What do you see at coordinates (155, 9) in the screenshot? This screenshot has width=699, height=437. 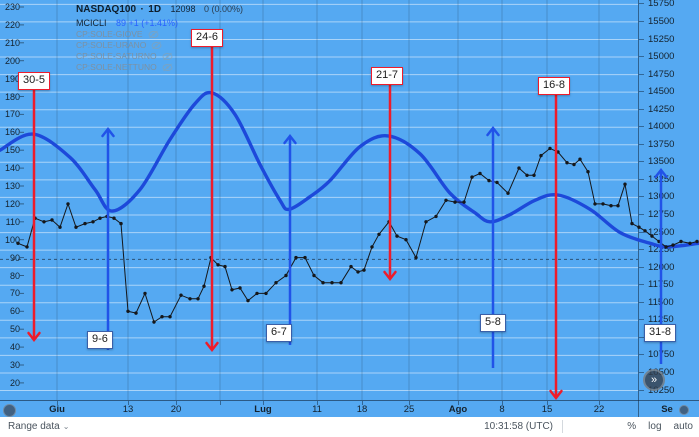 I see `symbol-interval: 1D` at bounding box center [155, 9].